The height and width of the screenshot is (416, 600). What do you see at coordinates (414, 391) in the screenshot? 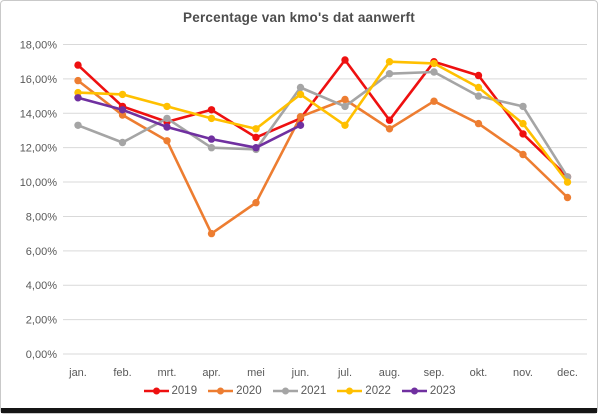
I see `legend-marker-2023` at bounding box center [414, 391].